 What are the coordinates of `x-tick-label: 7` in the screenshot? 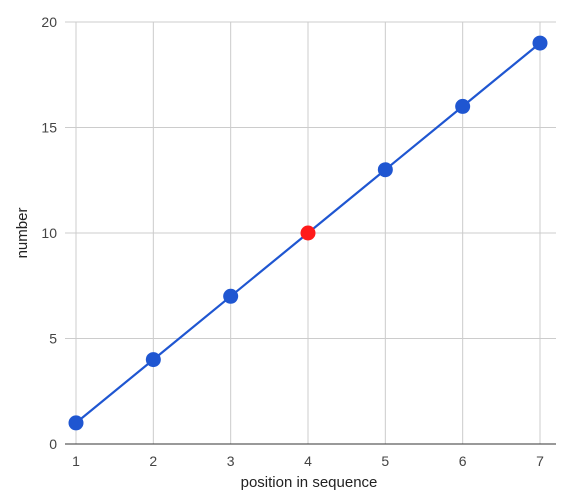 It's located at (540, 461).